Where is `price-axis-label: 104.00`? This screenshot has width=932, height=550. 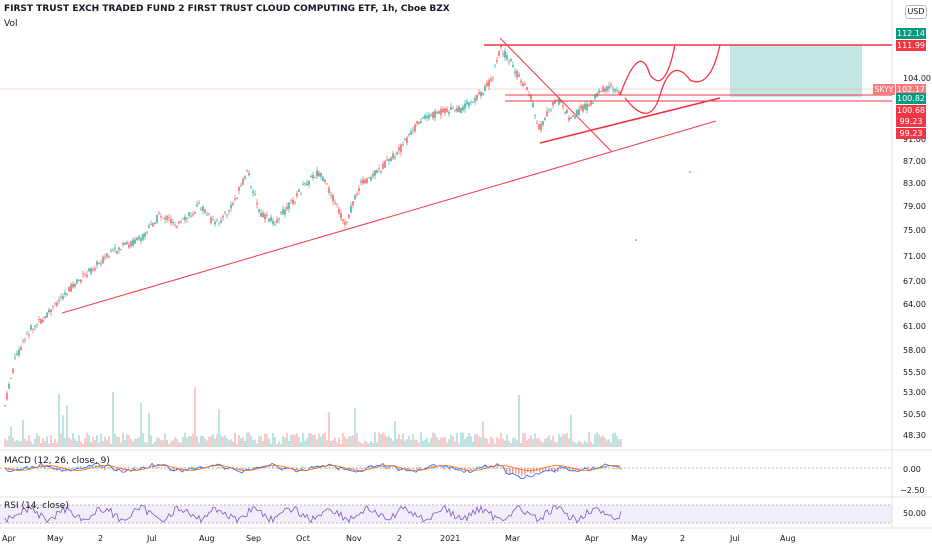 price-axis-label: 104.00 is located at coordinates (917, 78).